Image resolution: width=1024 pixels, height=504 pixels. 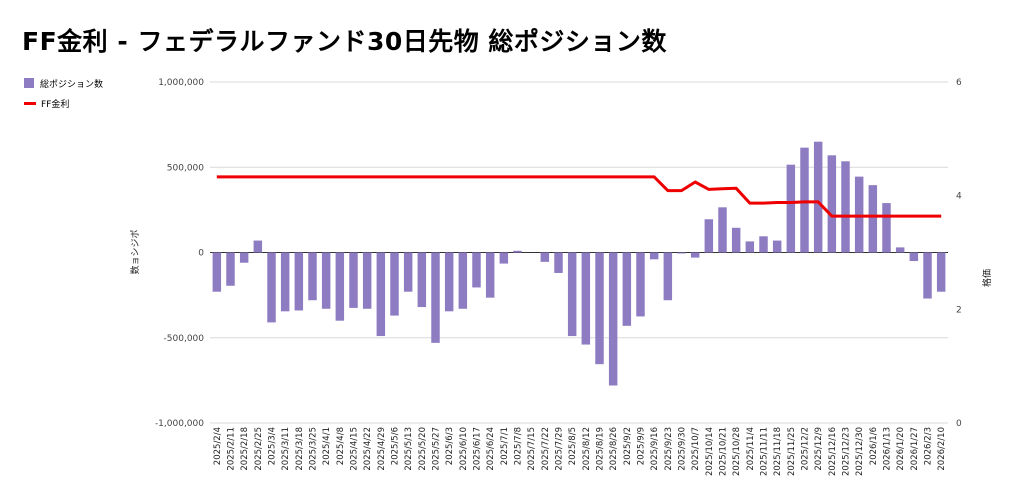 What do you see at coordinates (959, 83) in the screenshot?
I see `y-right-tick-label: 6` at bounding box center [959, 83].